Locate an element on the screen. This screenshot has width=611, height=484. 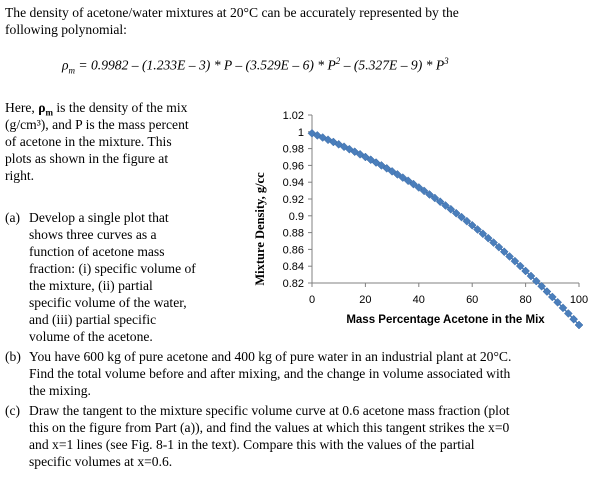
formula-lhs-sub: m is located at coordinates (72, 70).